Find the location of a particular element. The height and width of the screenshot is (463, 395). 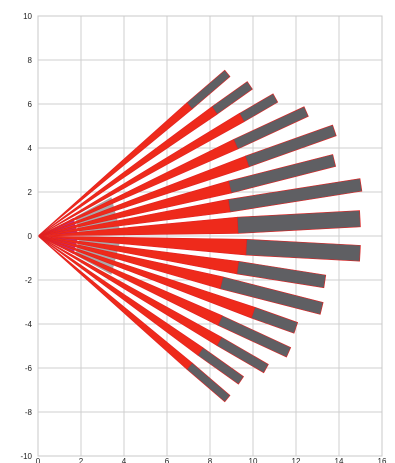

y-tick-label: 0 is located at coordinates (30, 236).